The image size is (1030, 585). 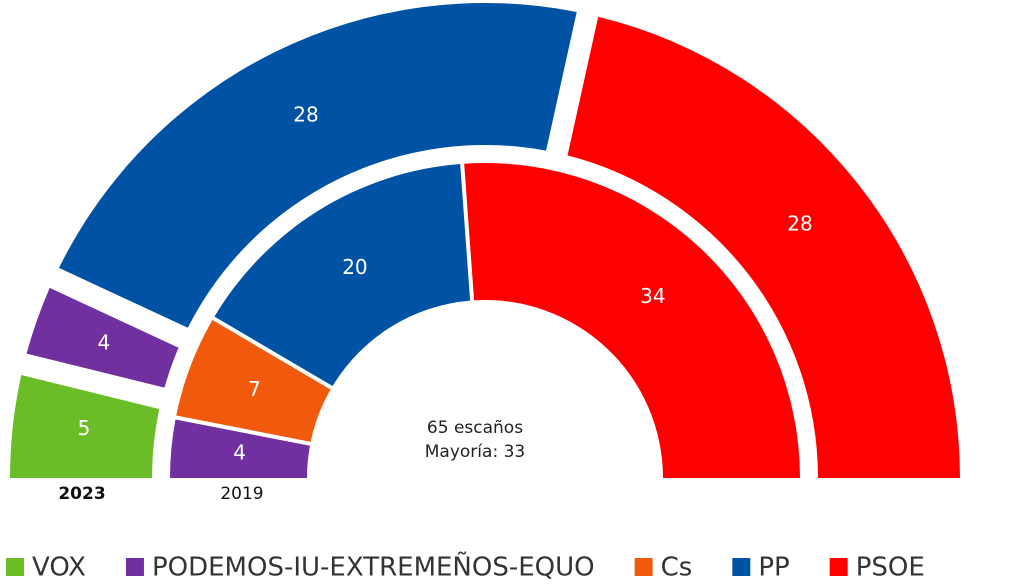 What do you see at coordinates (241, 494) in the screenshot?
I see `ring-label: 2019` at bounding box center [241, 494].